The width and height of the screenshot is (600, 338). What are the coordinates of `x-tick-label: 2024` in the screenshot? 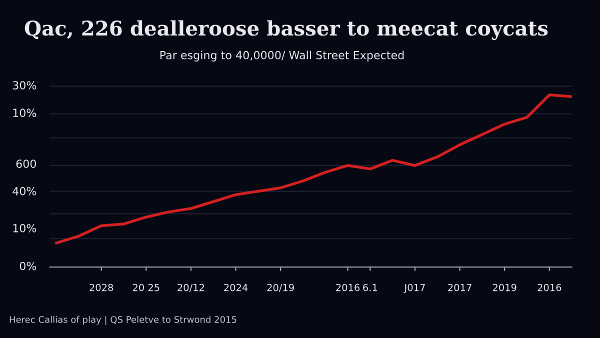 It's located at (236, 288).